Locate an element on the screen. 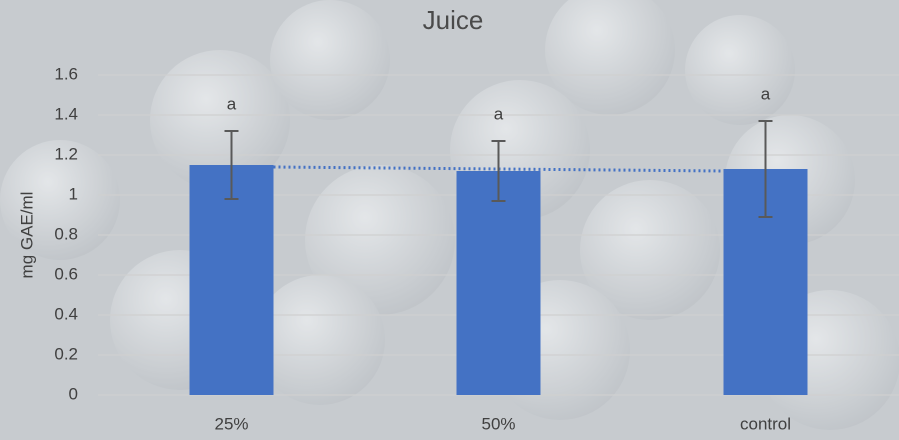  x-tick-label: control is located at coordinates (765, 423).